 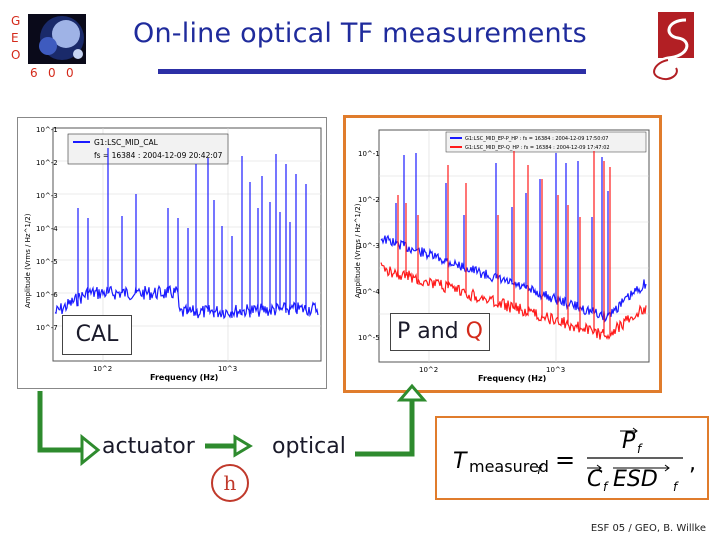 What do you see at coordinates (565, 460) in the screenshot?
I see `formula-equals: =` at bounding box center [565, 460].